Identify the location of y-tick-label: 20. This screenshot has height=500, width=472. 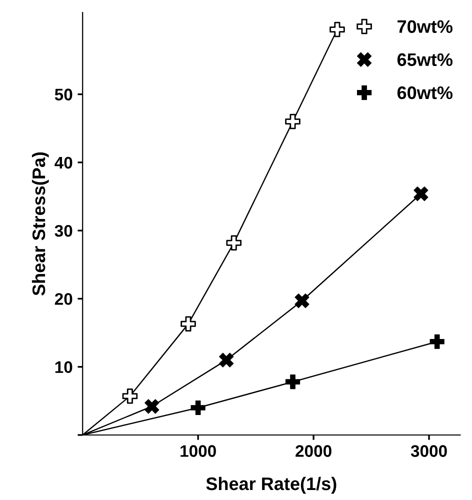
(63, 299).